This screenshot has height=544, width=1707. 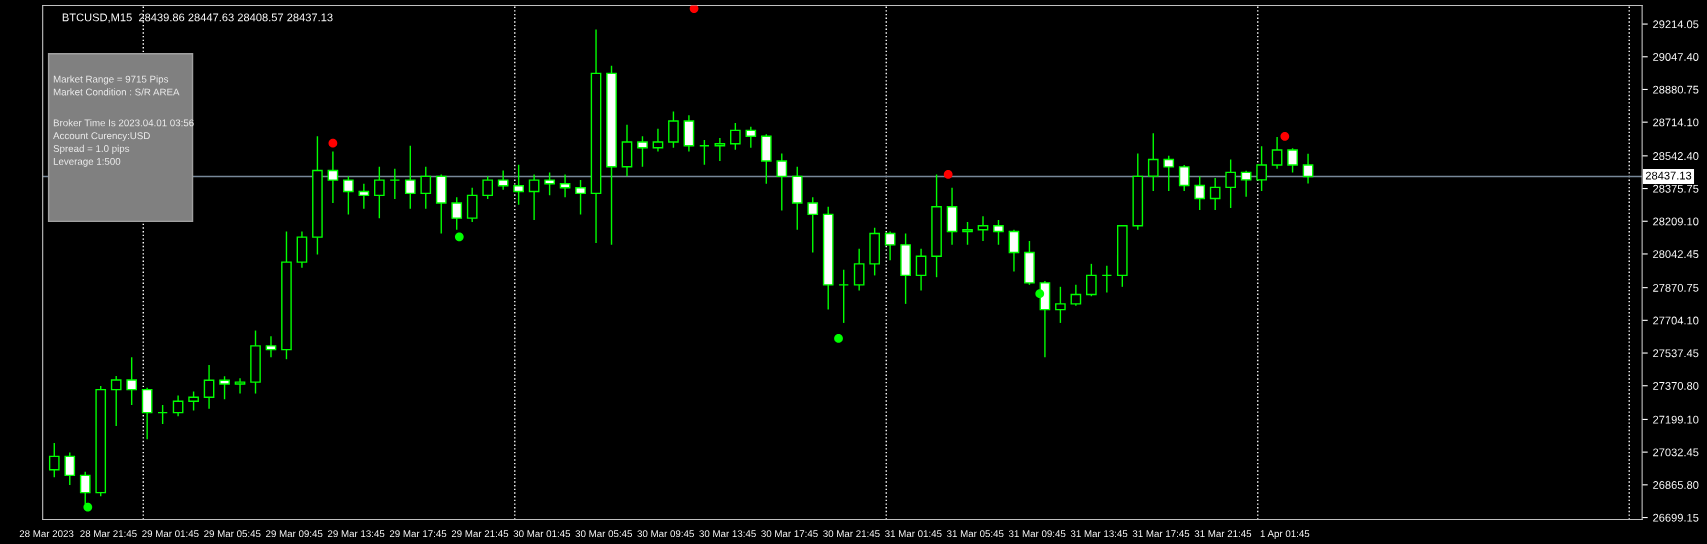 I want to click on y-tick-label: 26699.15, so click(x=1676, y=517).